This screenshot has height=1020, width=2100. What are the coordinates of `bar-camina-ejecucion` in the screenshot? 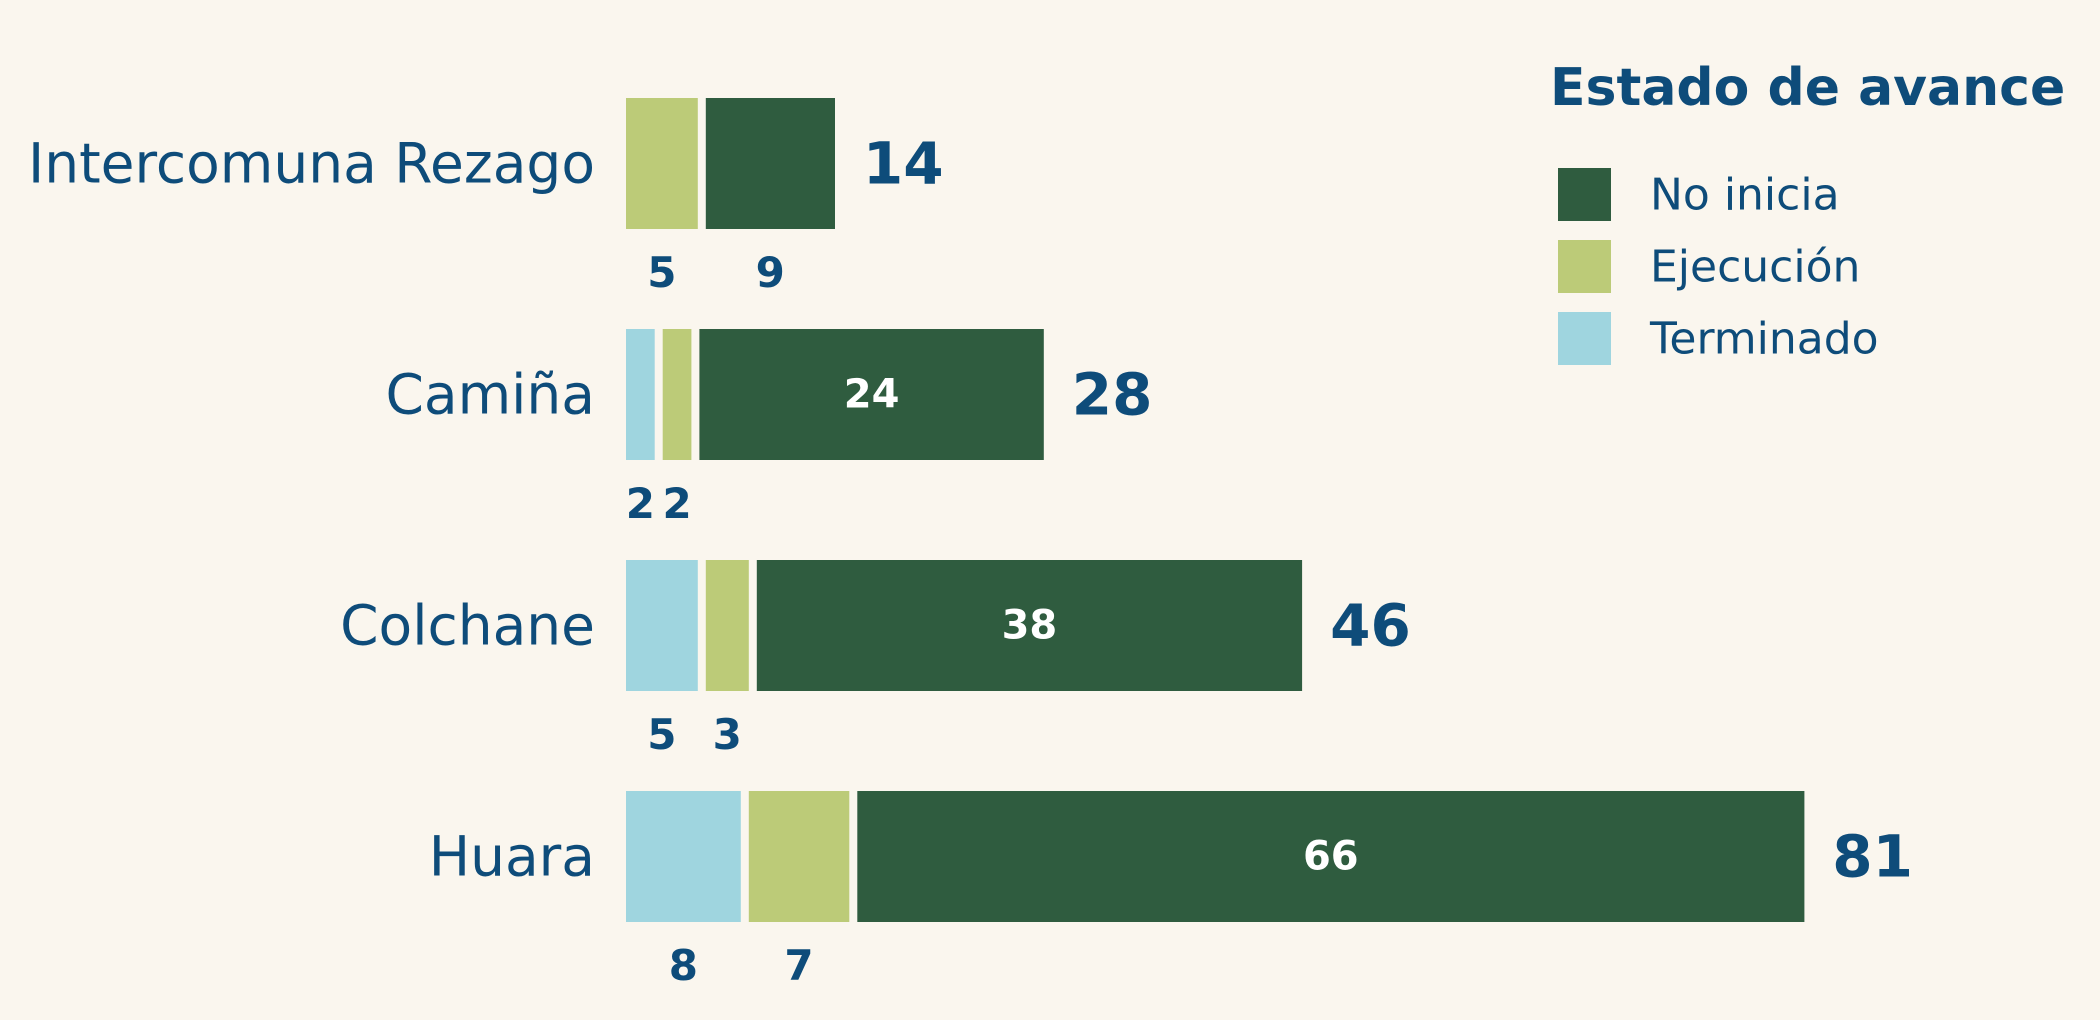 It's located at (677, 394).